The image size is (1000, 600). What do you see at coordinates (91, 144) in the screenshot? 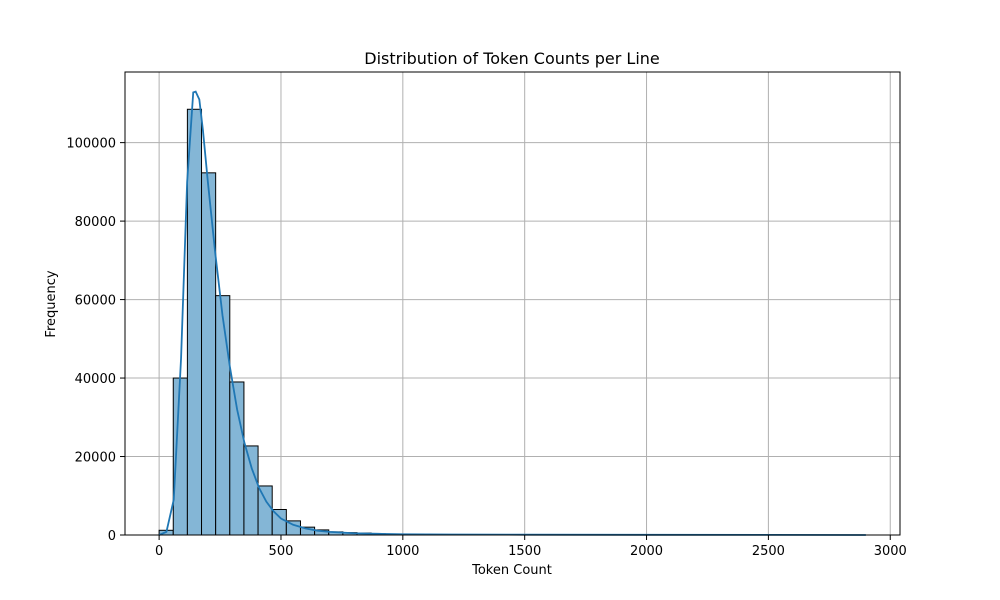
I see `y-tick-label: 100000` at bounding box center [91, 144].